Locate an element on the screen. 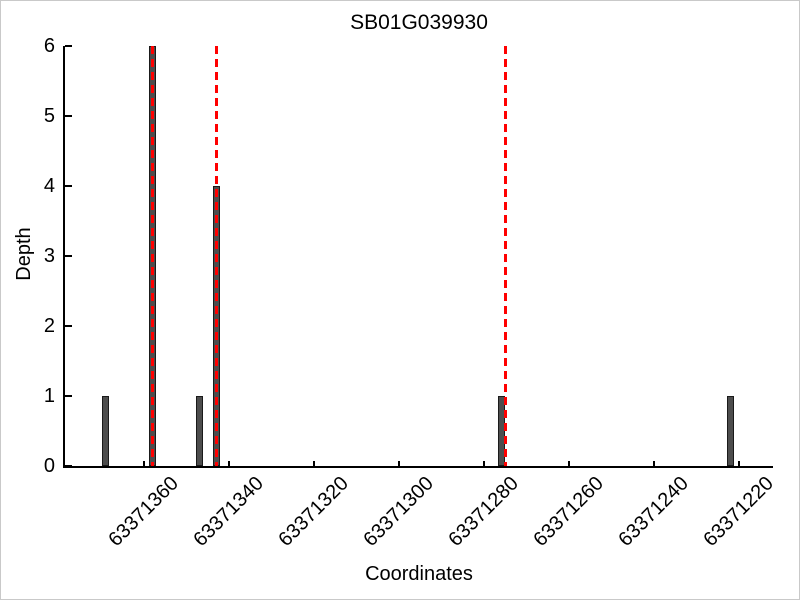  y-axis-spine is located at coordinates (64, 257).